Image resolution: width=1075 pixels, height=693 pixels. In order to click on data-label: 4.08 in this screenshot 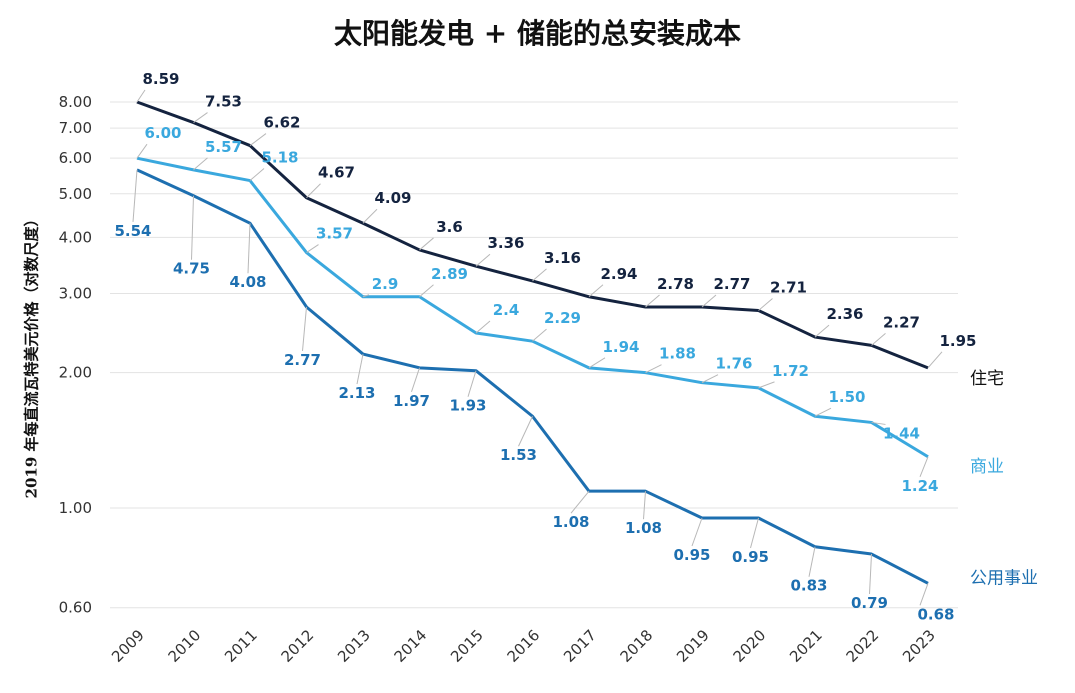, I will do `click(247, 282)`.